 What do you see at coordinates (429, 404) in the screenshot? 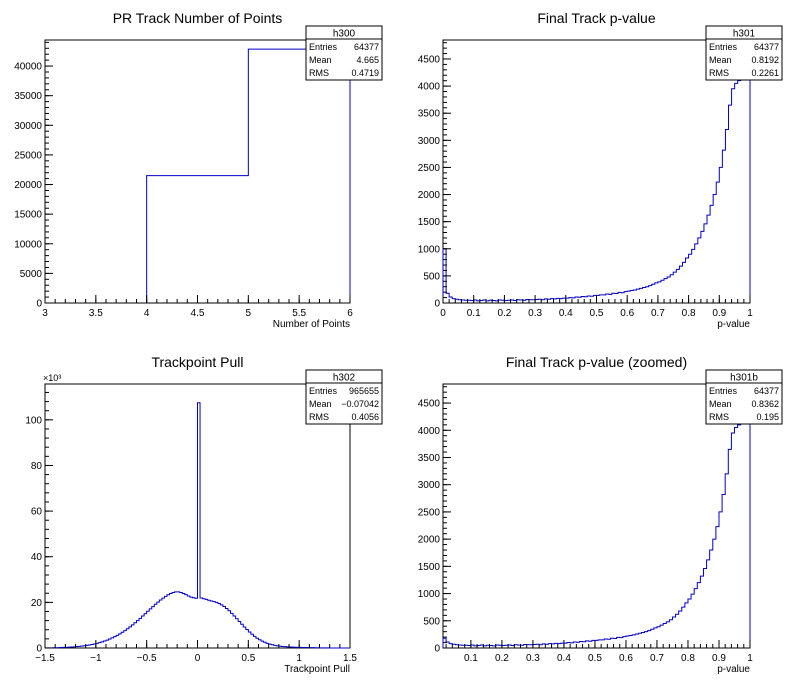
I see `y-tick-label: 4500` at bounding box center [429, 404].